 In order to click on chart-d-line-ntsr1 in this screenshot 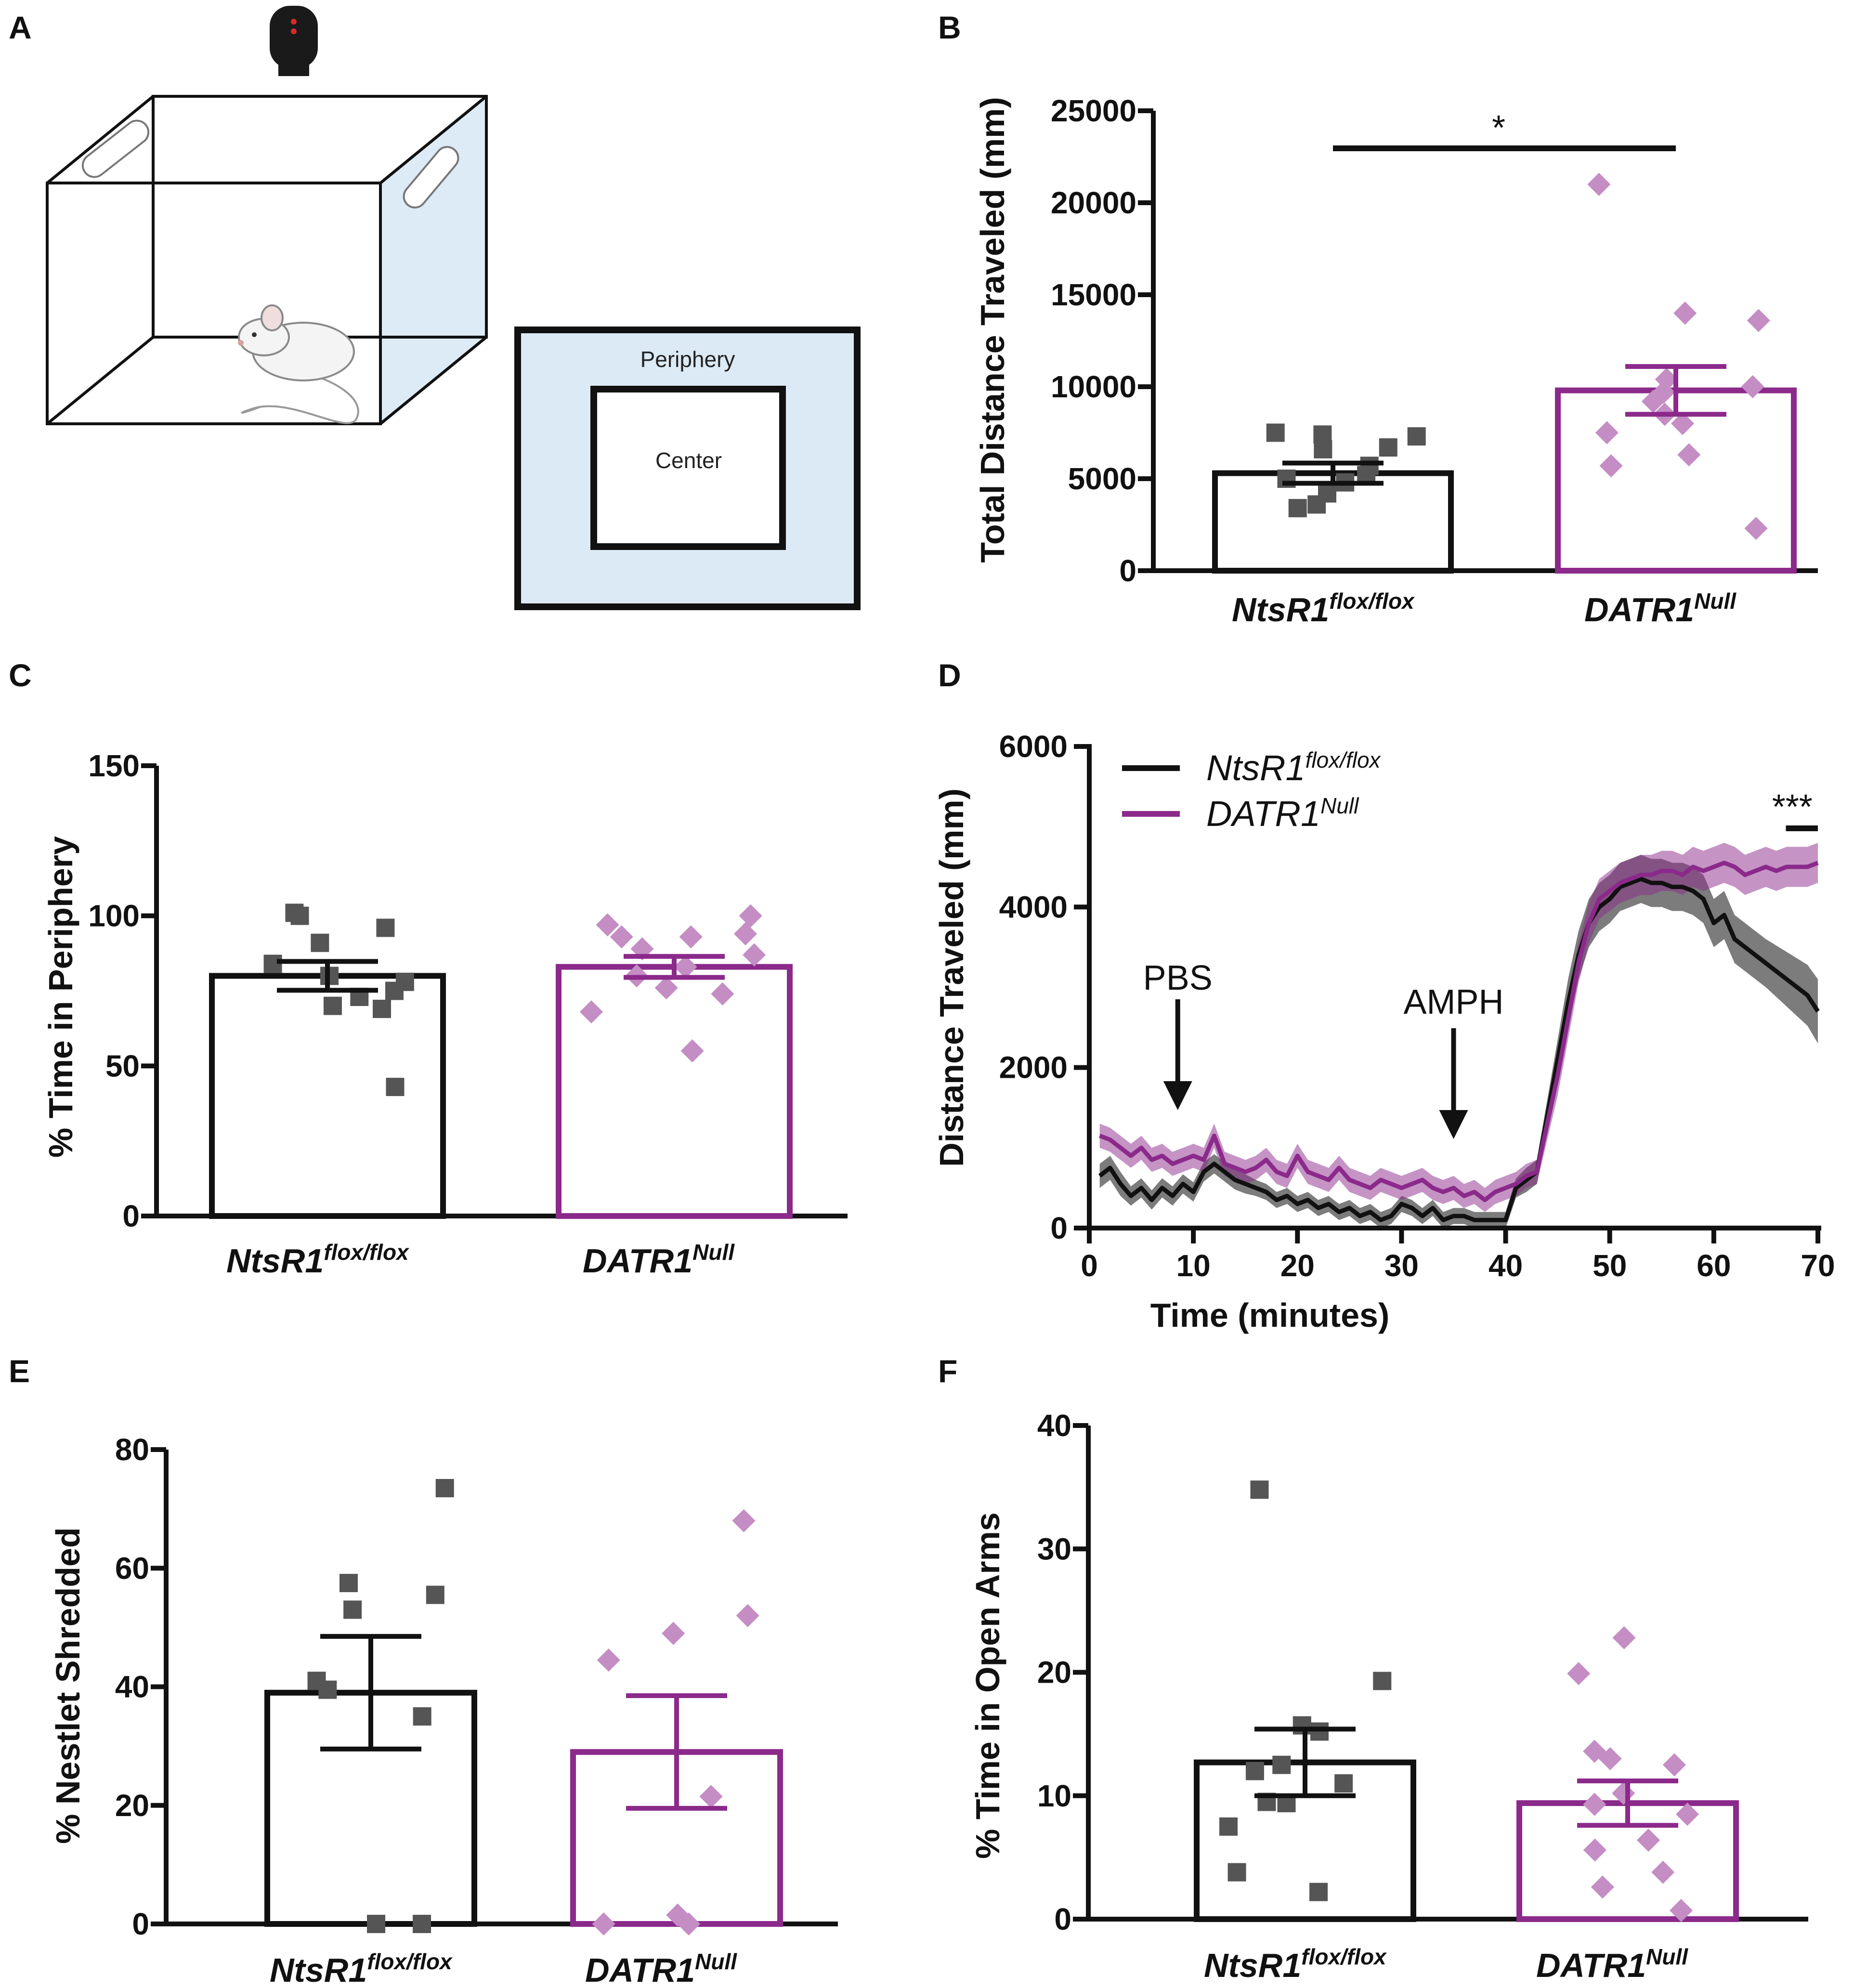, I will do `click(1459, 1049)`.